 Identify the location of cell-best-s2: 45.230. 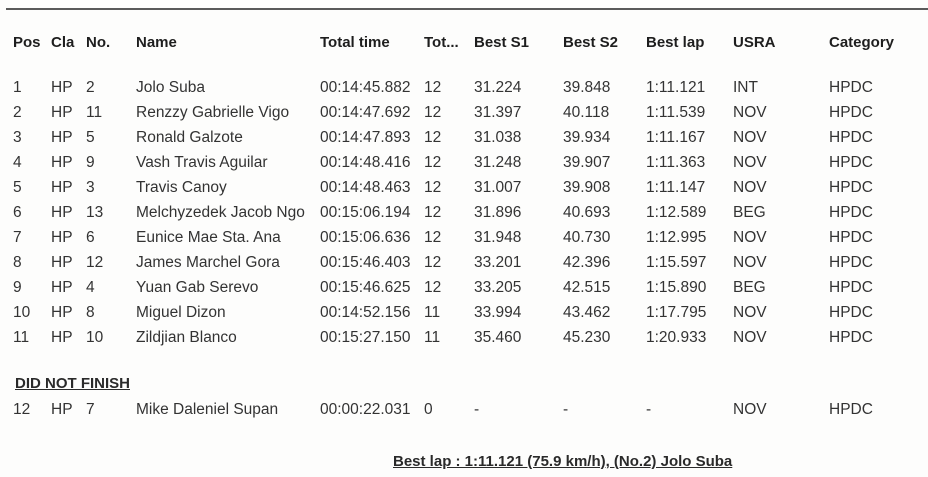
(587, 337).